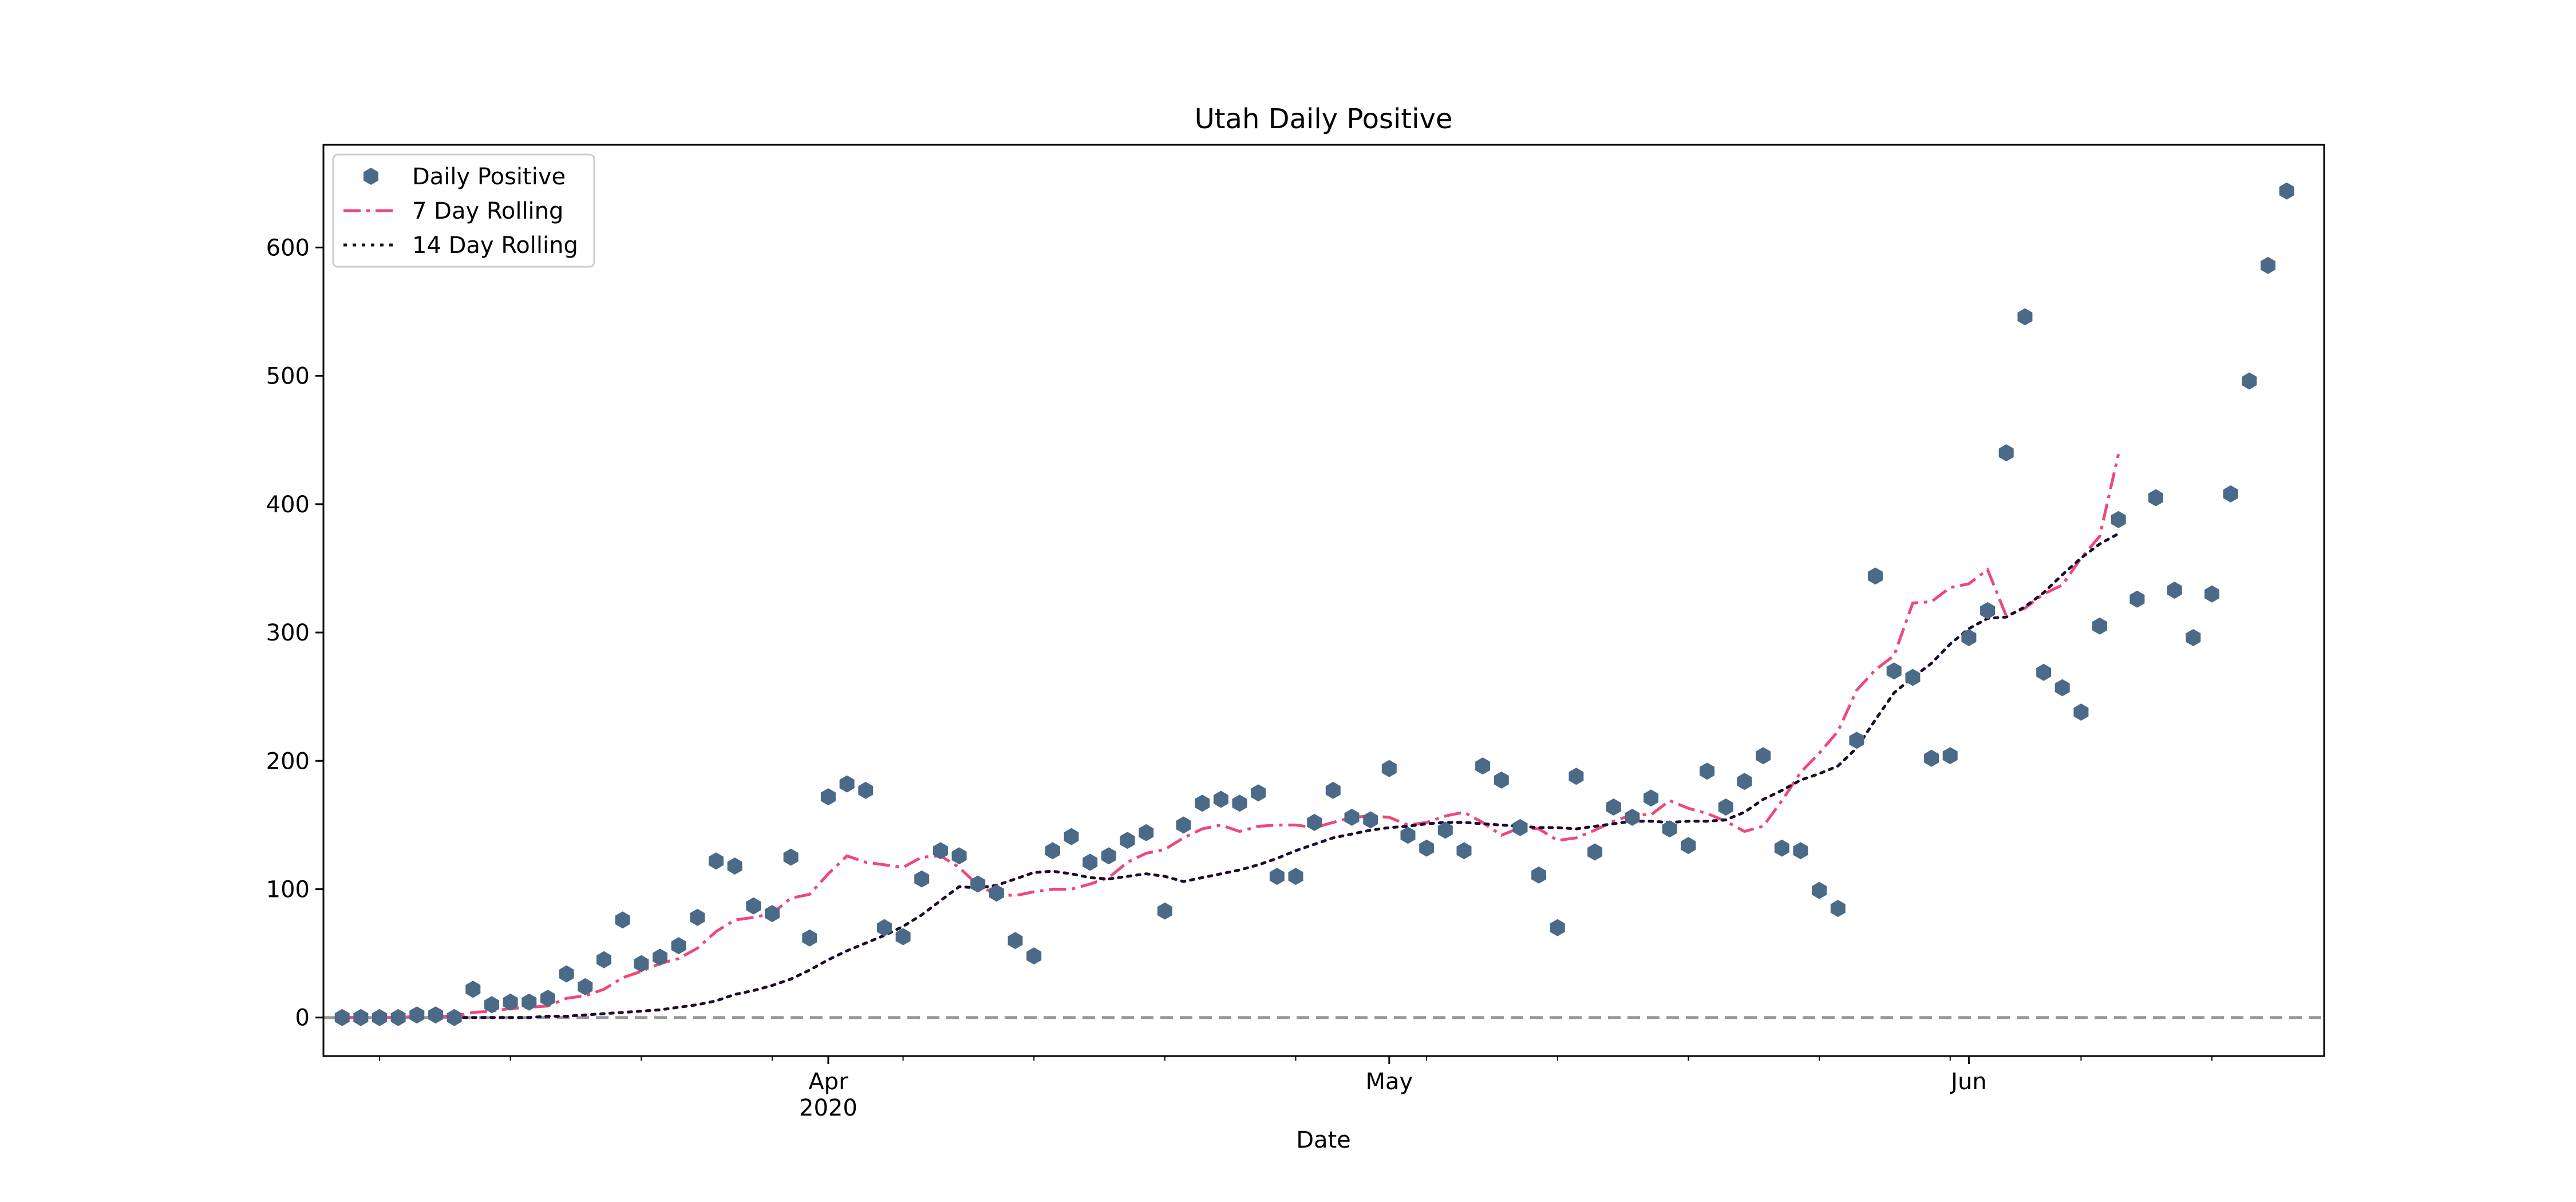 The height and width of the screenshot is (1202, 2576). What do you see at coordinates (1323, 1140) in the screenshot?
I see `x-axis-label: Date` at bounding box center [1323, 1140].